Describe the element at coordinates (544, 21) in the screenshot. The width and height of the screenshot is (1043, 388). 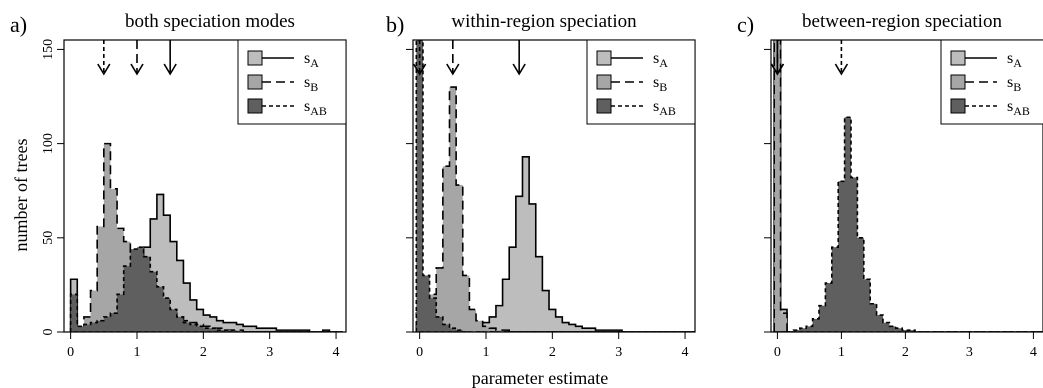
I see `panel-title: within-region speciation` at that location.